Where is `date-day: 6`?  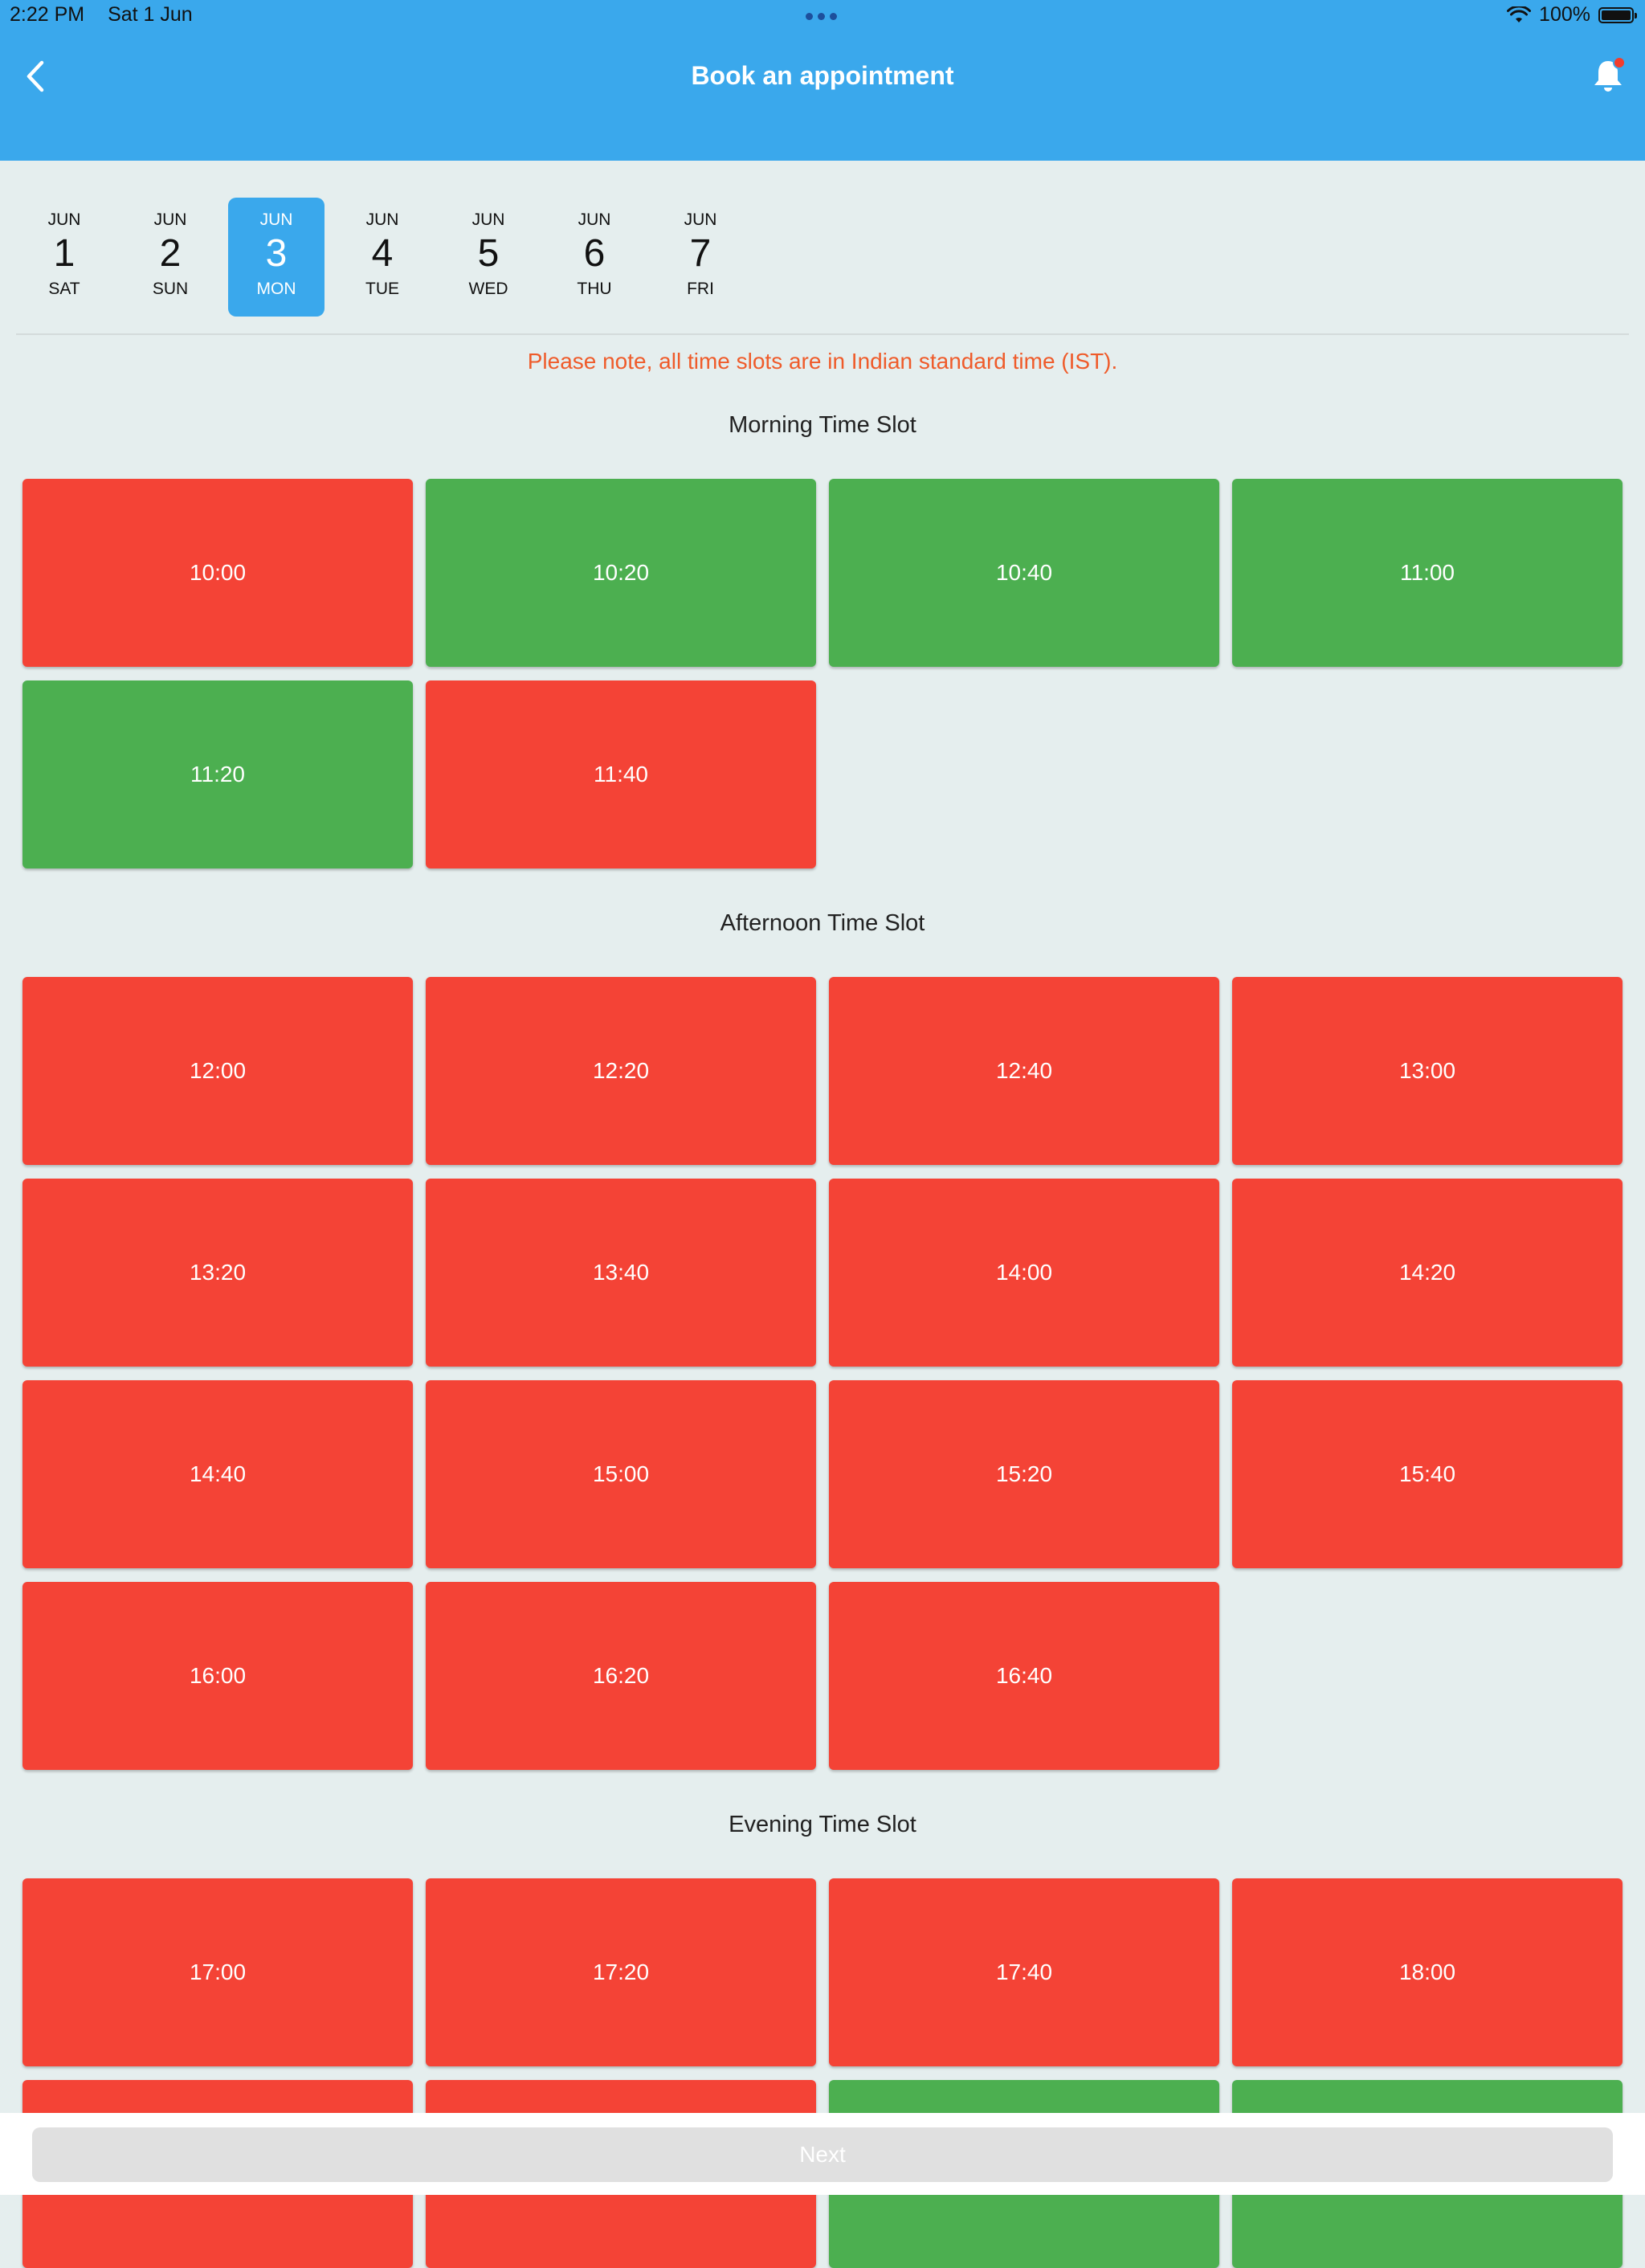
date-day: 6 is located at coordinates (594, 253).